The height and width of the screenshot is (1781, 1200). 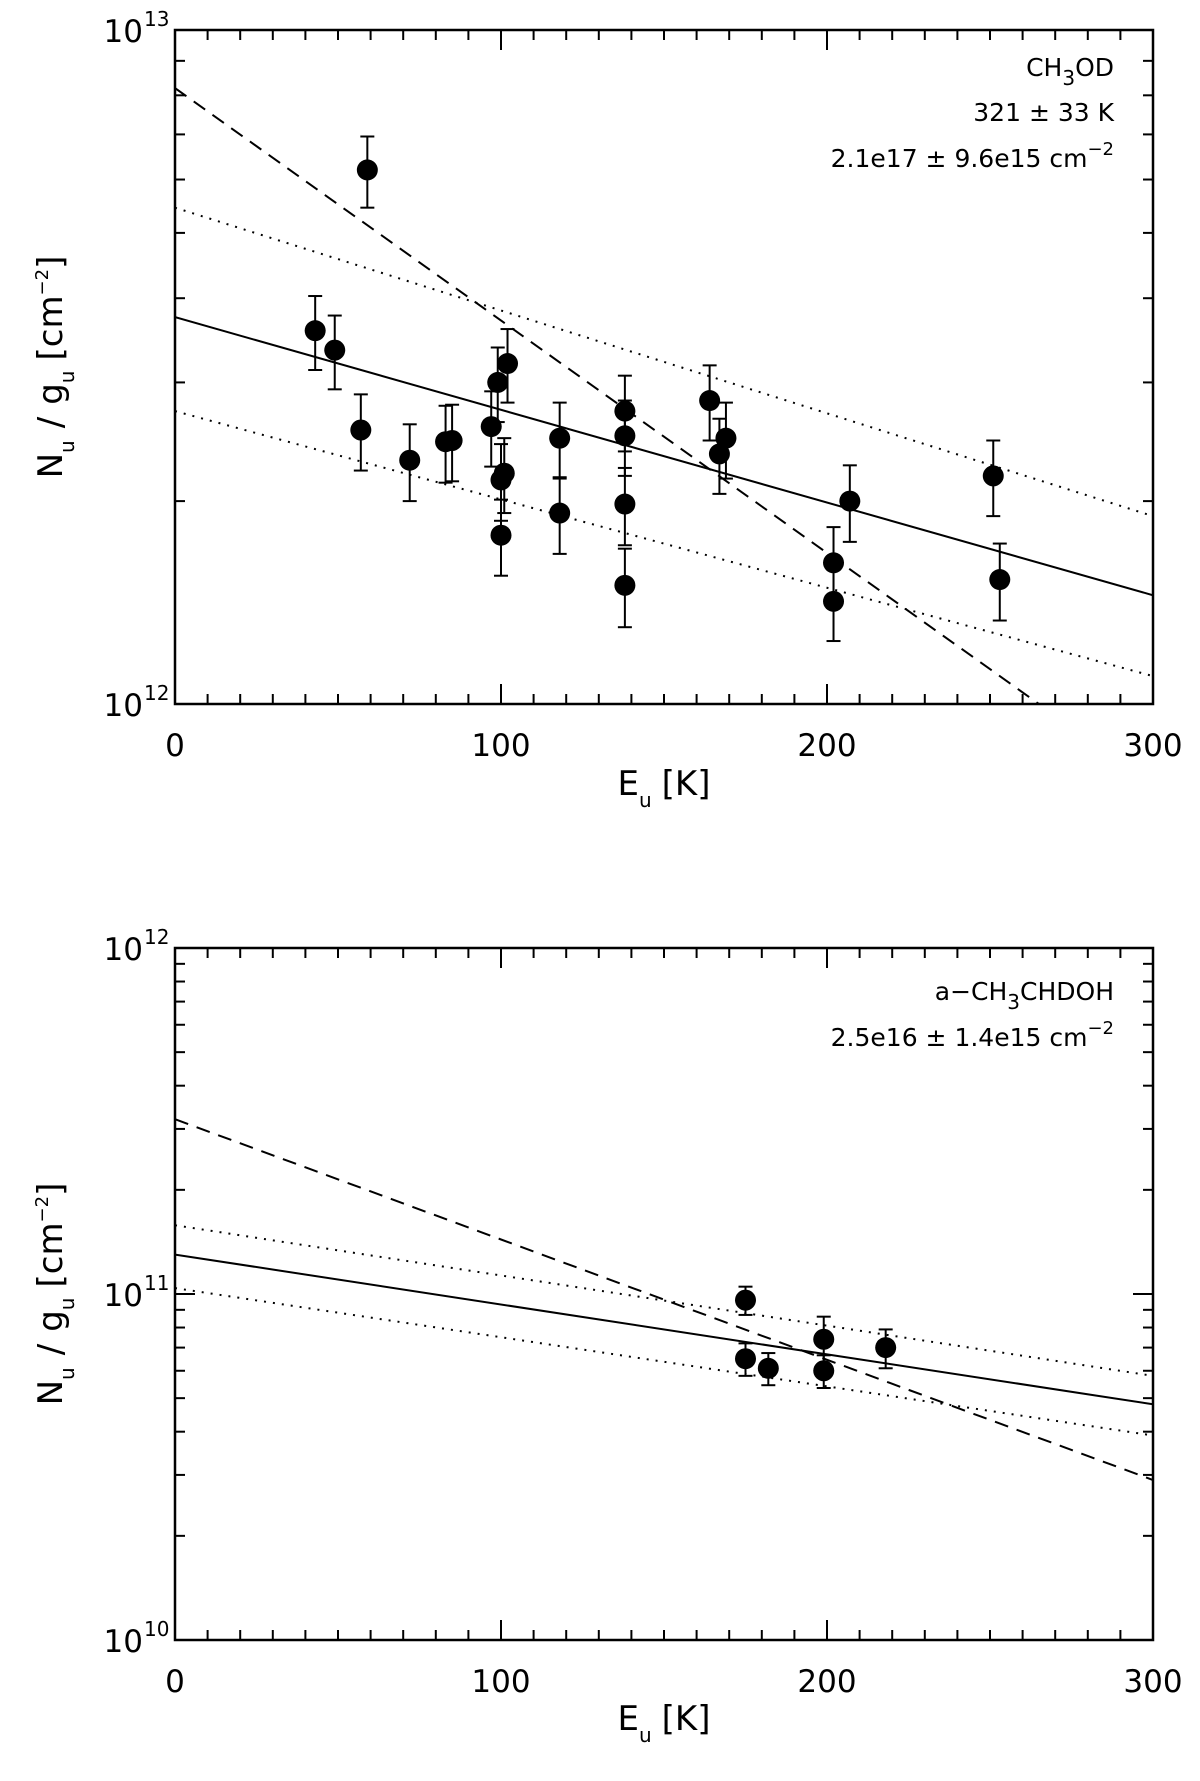 I want to click on species-label: a−CH3CHDOH, so click(x=1024, y=995).